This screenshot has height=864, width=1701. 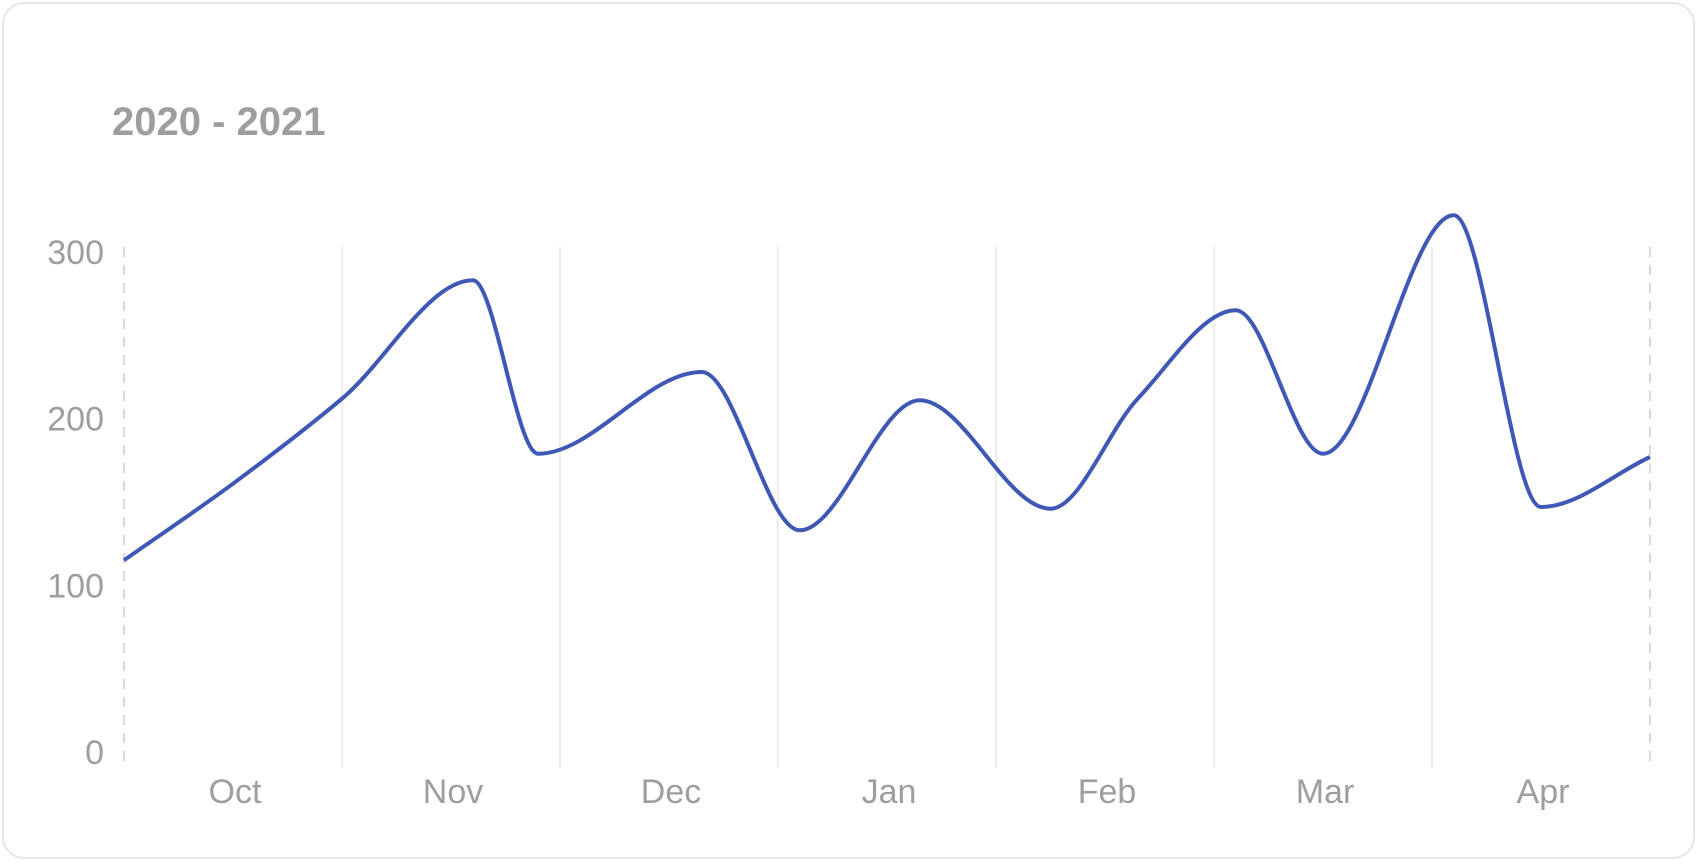 I want to click on x-tick-label: Oct, so click(x=235, y=792).